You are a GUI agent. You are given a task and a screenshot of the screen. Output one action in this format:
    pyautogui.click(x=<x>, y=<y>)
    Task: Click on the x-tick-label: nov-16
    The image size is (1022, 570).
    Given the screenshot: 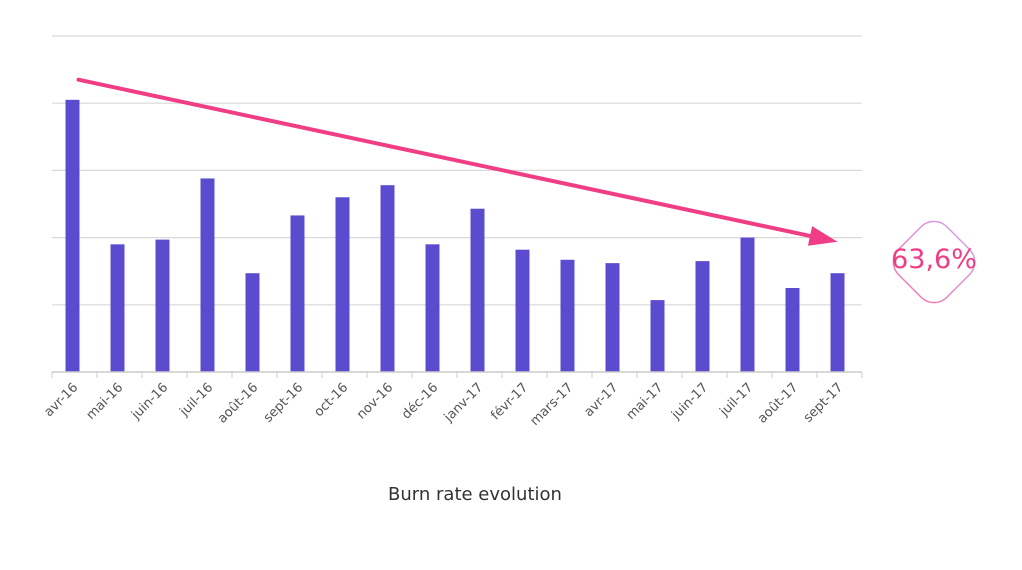 What is the action you would take?
    pyautogui.click(x=375, y=401)
    